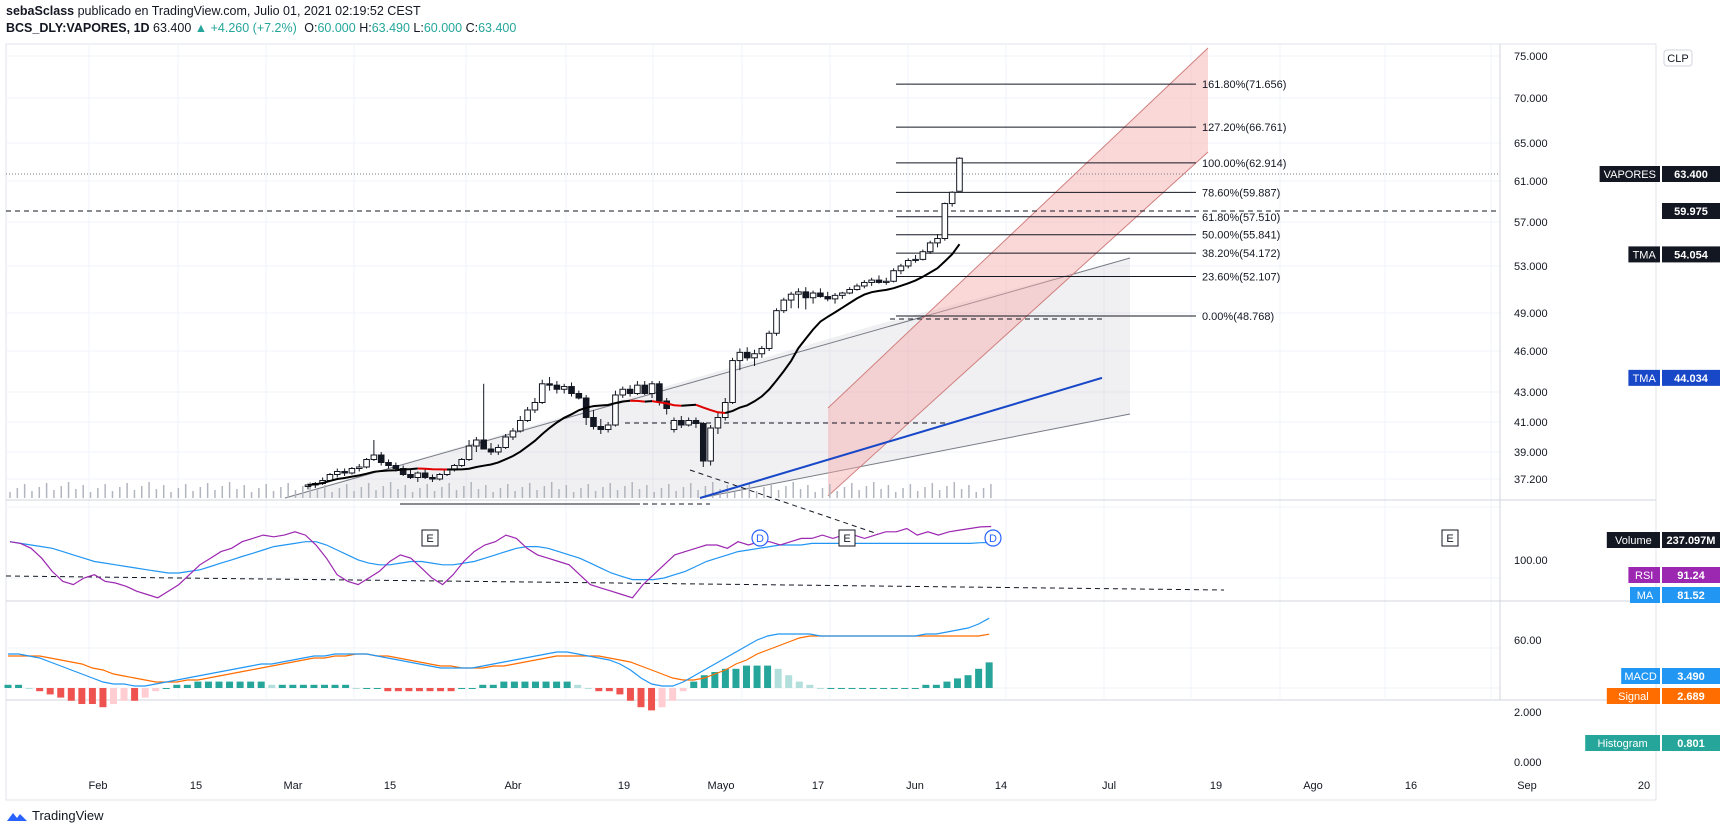 Image resolution: width=1729 pixels, height=836 pixels. Describe the element at coordinates (1531, 561) in the screenshot. I see `rsi-tick-label: 100.00` at that location.